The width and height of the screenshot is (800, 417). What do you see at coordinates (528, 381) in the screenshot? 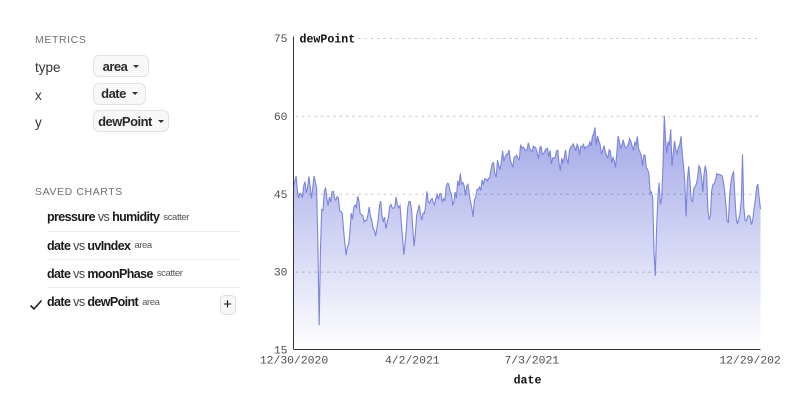
I see `svg-text: date` at bounding box center [528, 381].